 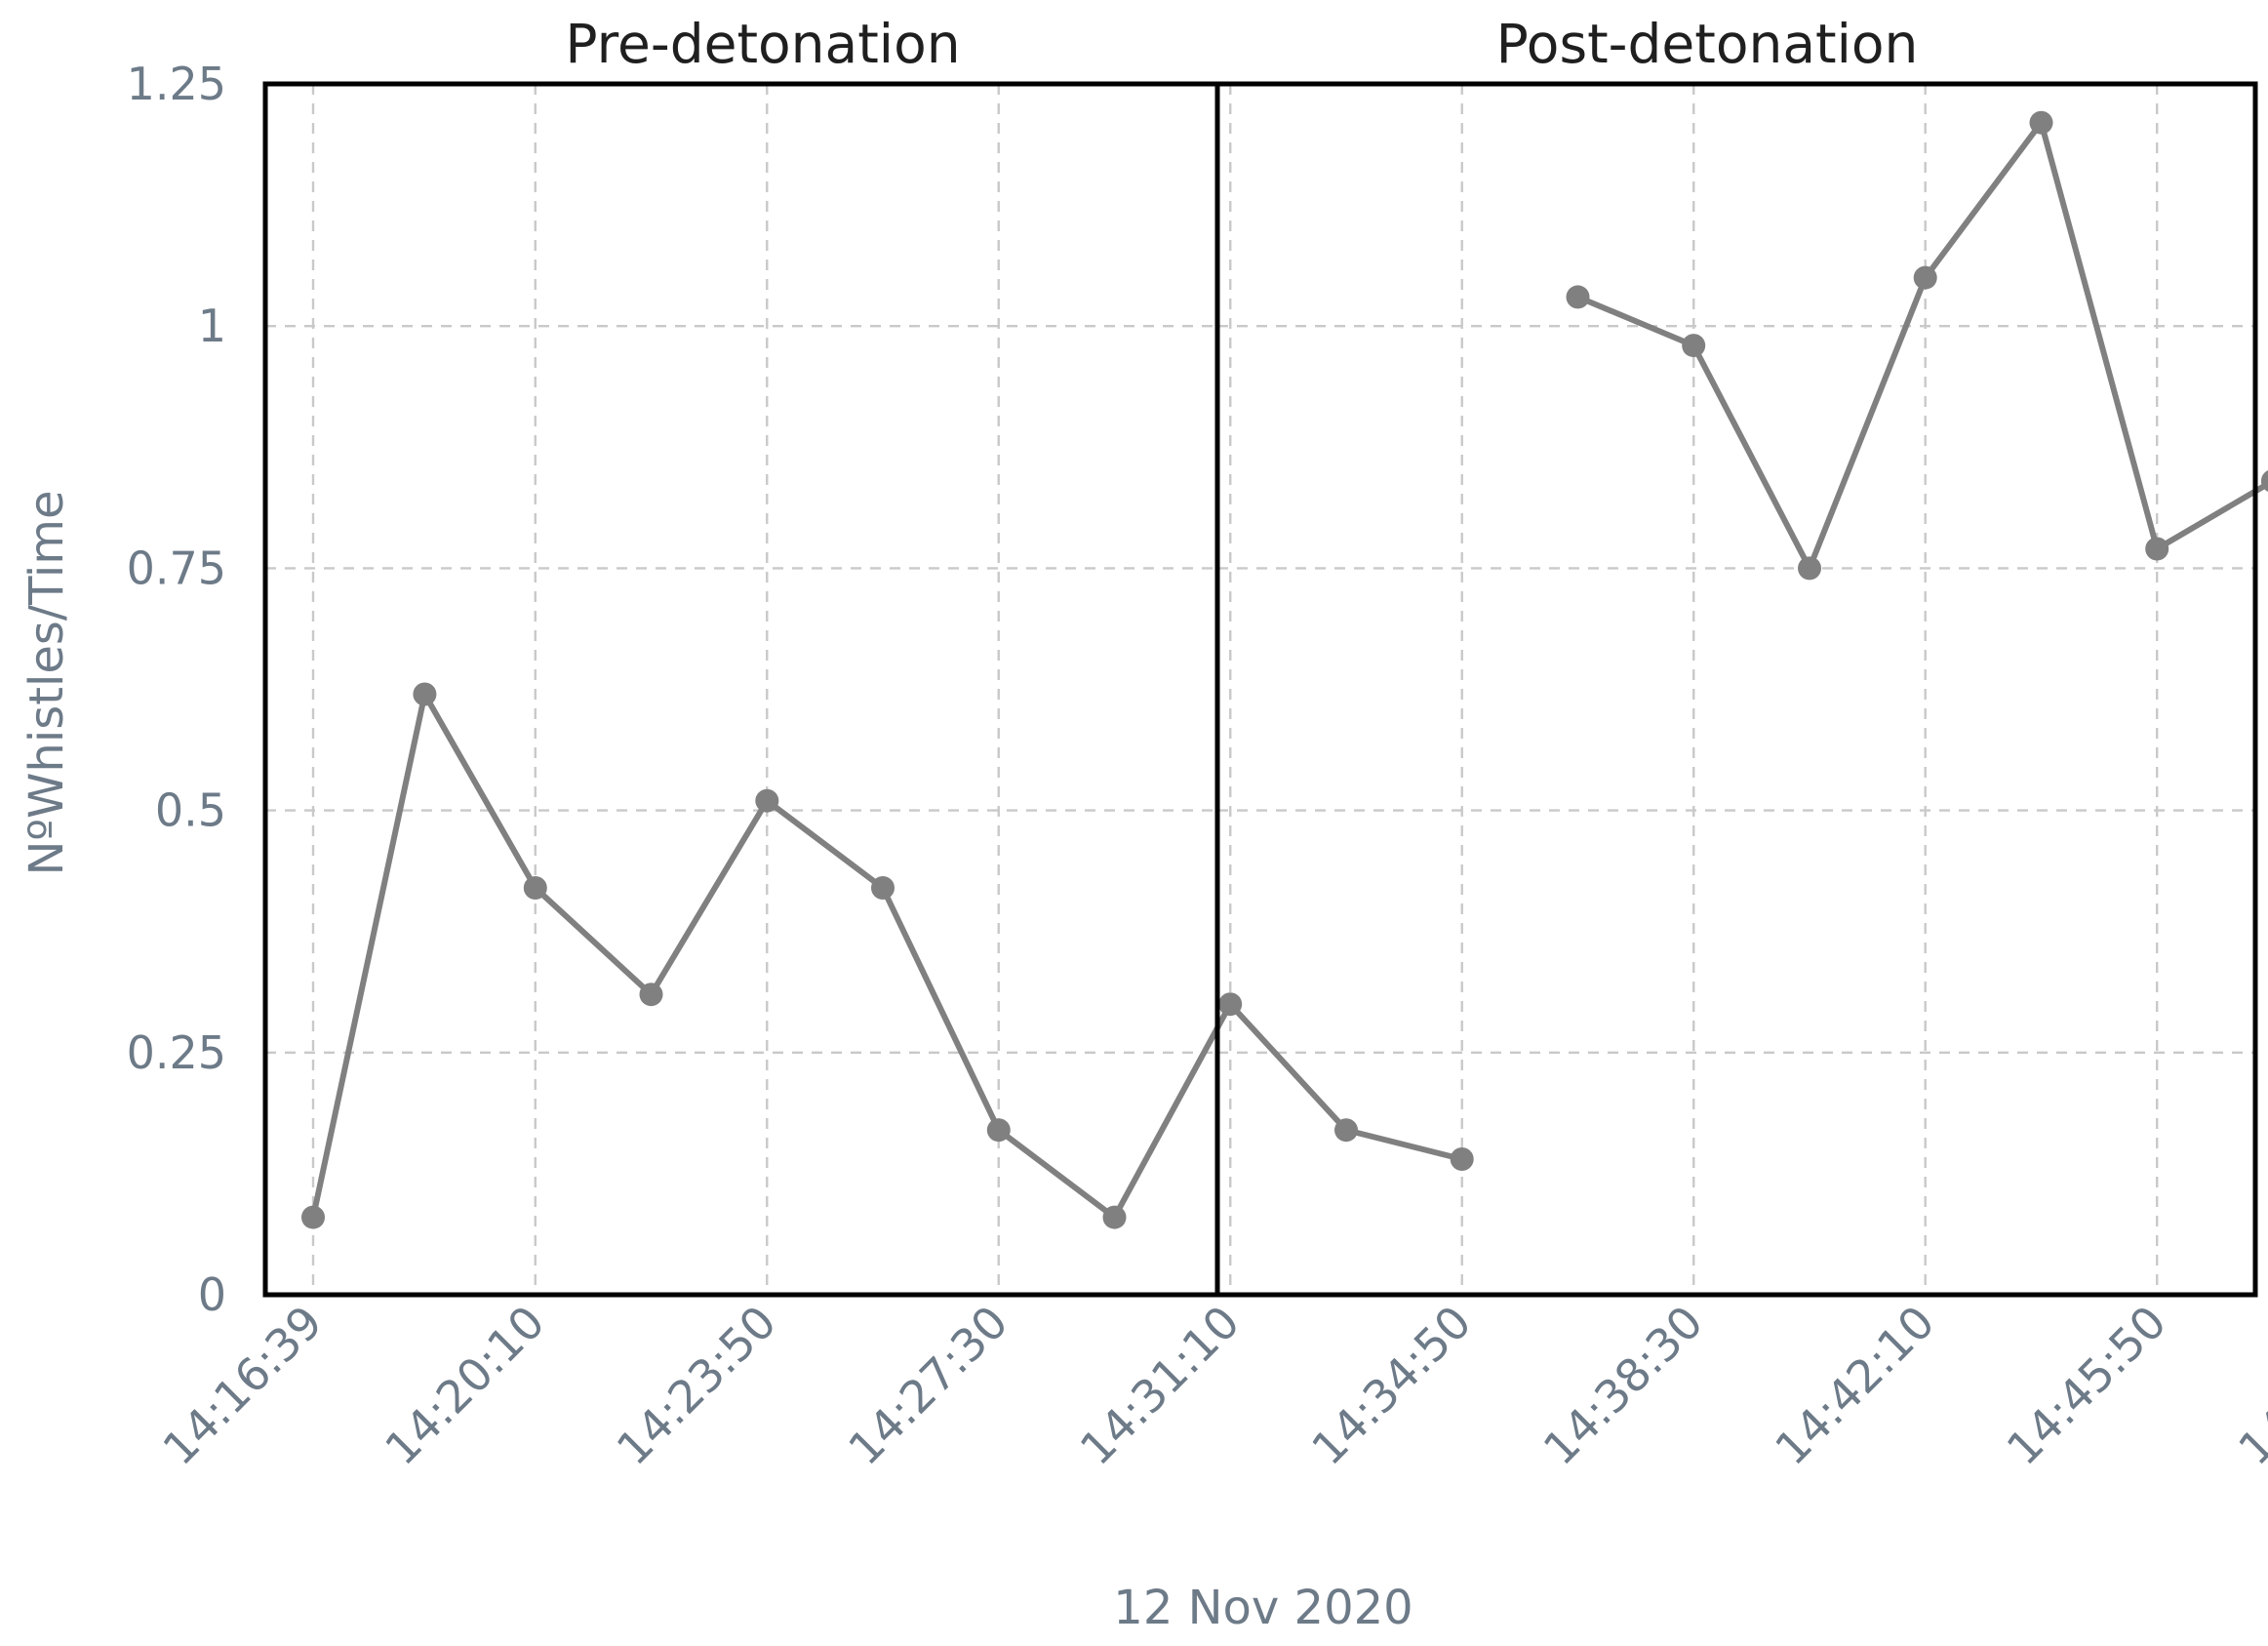 What do you see at coordinates (927, 1385) in the screenshot?
I see `x-tick-label: 14:27:30` at bounding box center [927, 1385].